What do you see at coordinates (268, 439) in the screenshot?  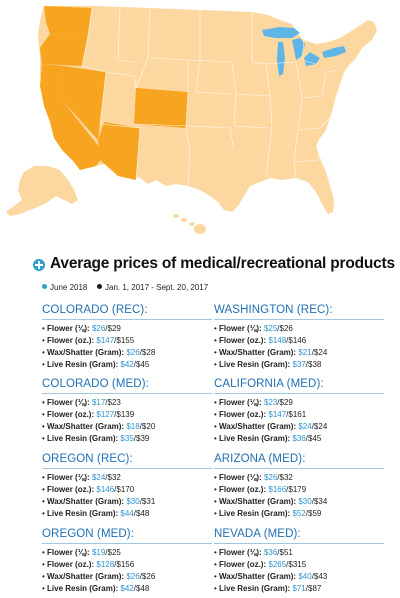 I see `price-row: • Live Resin (Gram): $36/$45` at bounding box center [268, 439].